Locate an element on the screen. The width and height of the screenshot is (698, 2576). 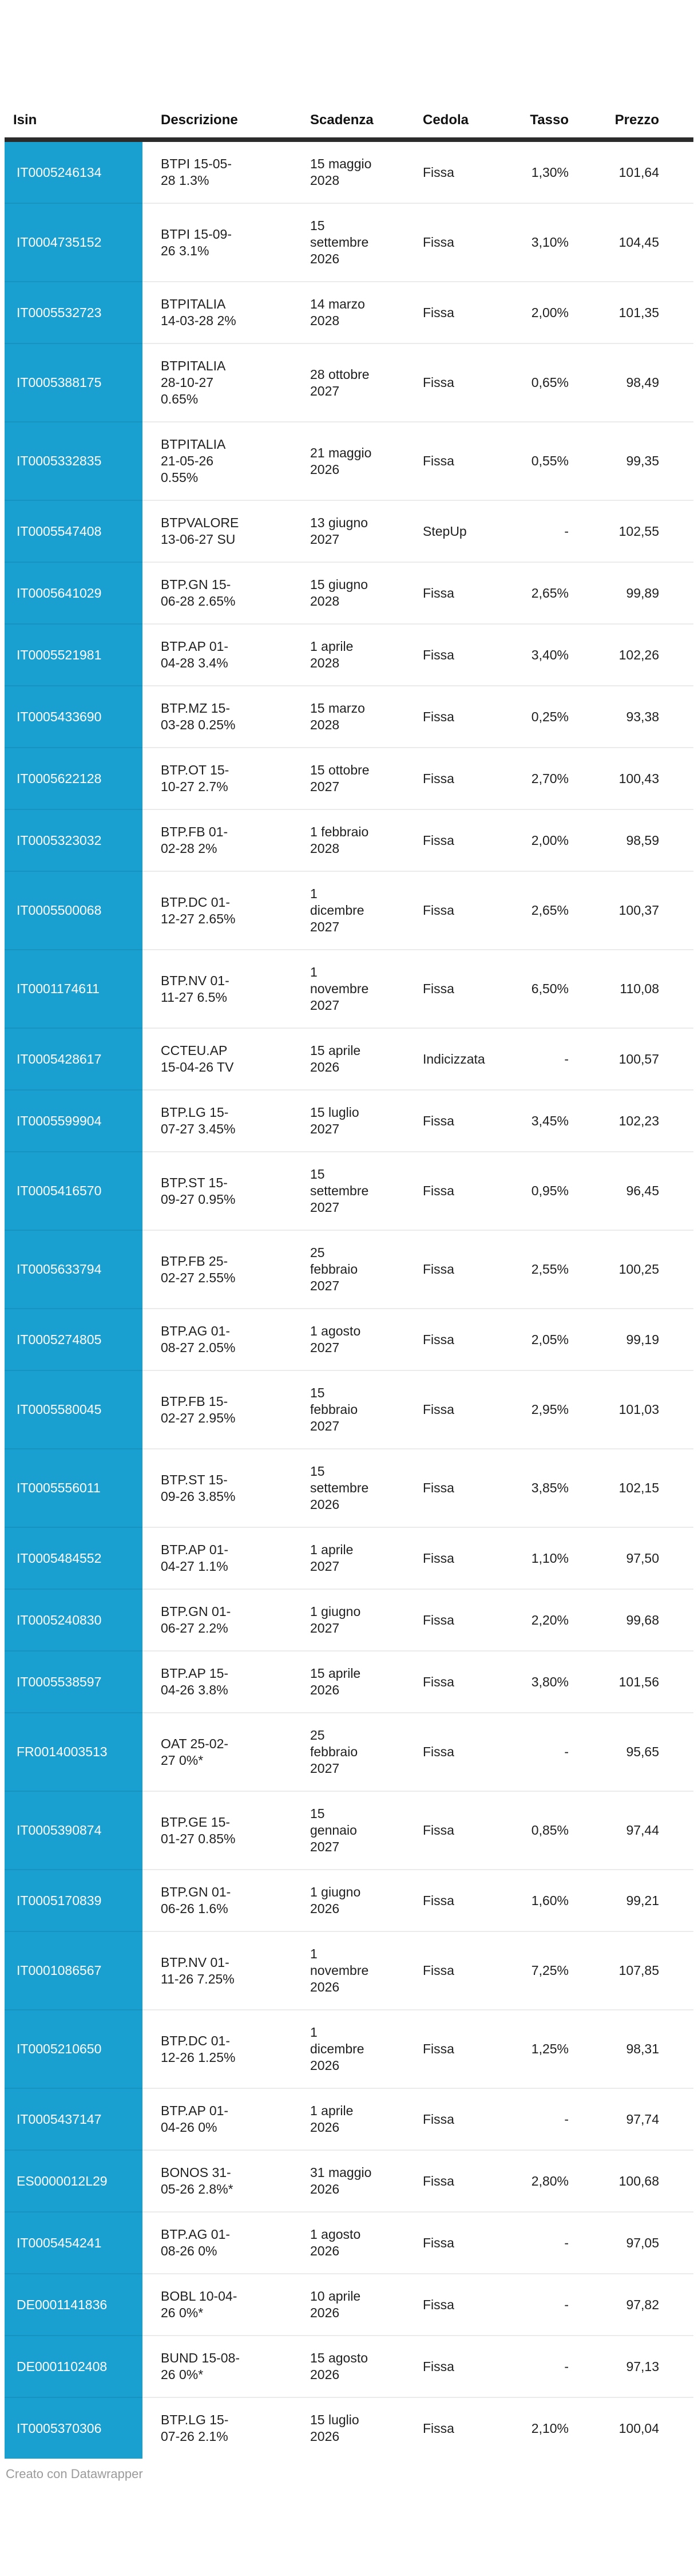
cell-descrizione: BTP.ST 15-09-27 0.95% is located at coordinates (217, 1190).